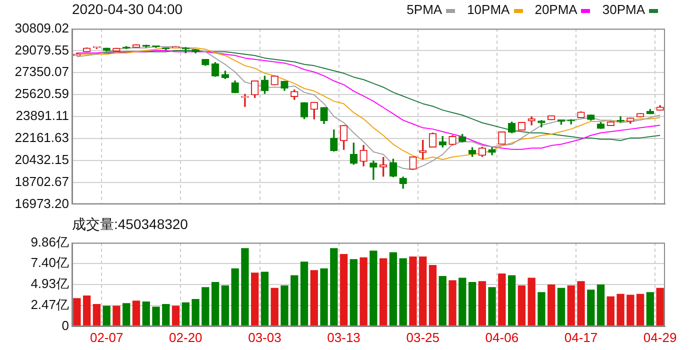 The image size is (700, 350). What do you see at coordinates (581, 337) in the screenshot?
I see `x-tick-label: 04-17` at bounding box center [581, 337].